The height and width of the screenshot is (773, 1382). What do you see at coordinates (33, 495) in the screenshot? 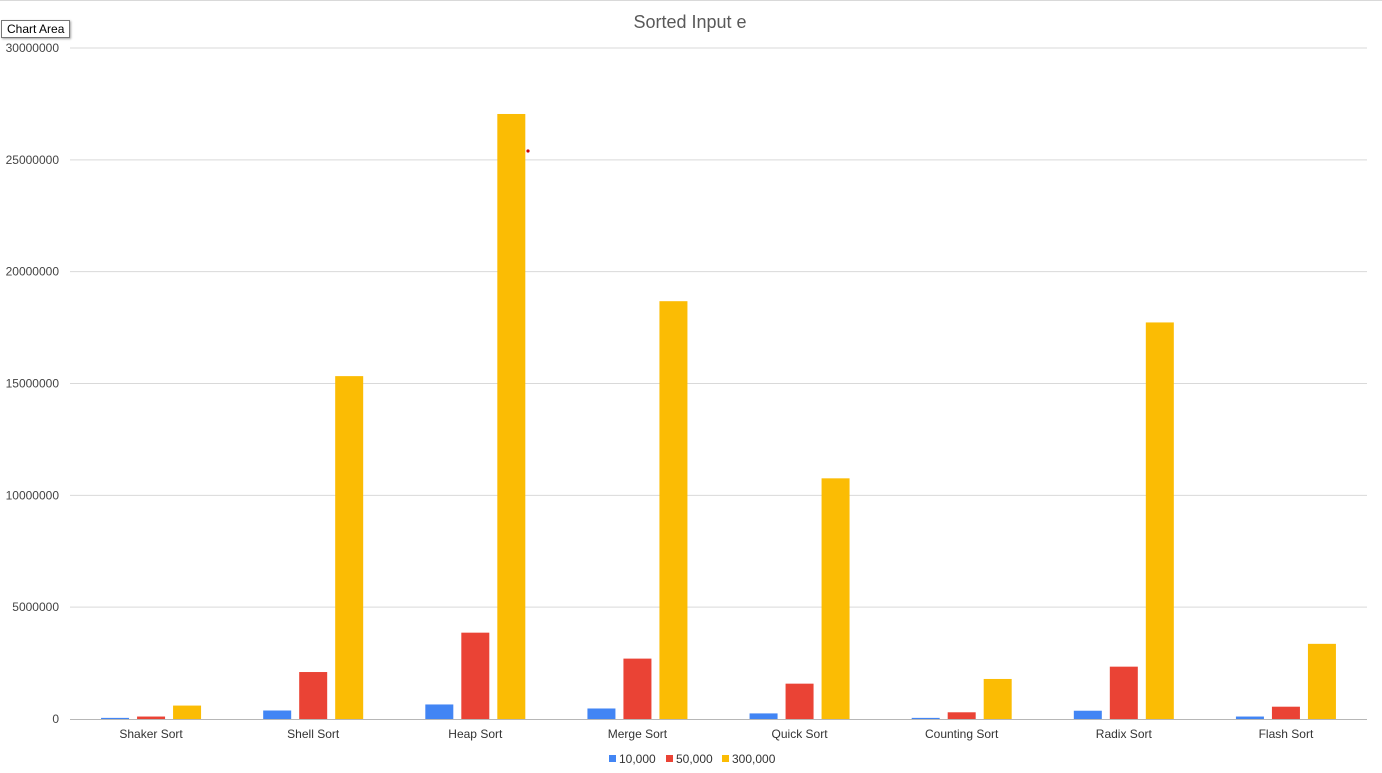
I see `y-tick-label: 10000000` at bounding box center [33, 495].